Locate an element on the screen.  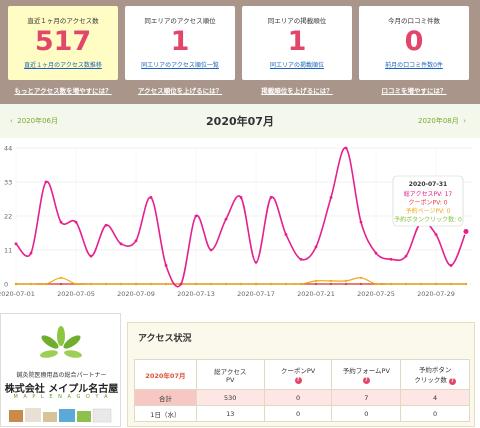
tip-link-increase-access: もっとアクセス数を増やすには？ is located at coordinates (63, 91).